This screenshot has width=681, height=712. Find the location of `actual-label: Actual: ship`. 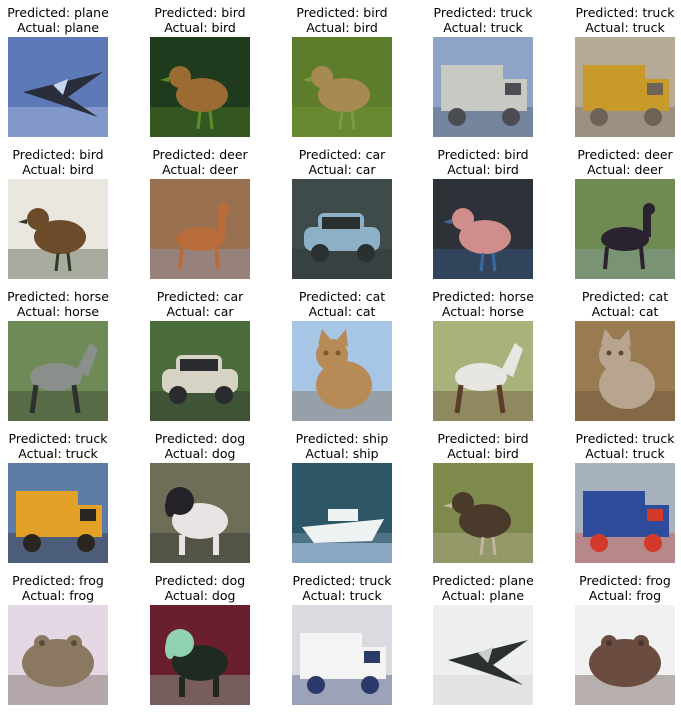

actual-label: Actual: ship is located at coordinates (342, 453).